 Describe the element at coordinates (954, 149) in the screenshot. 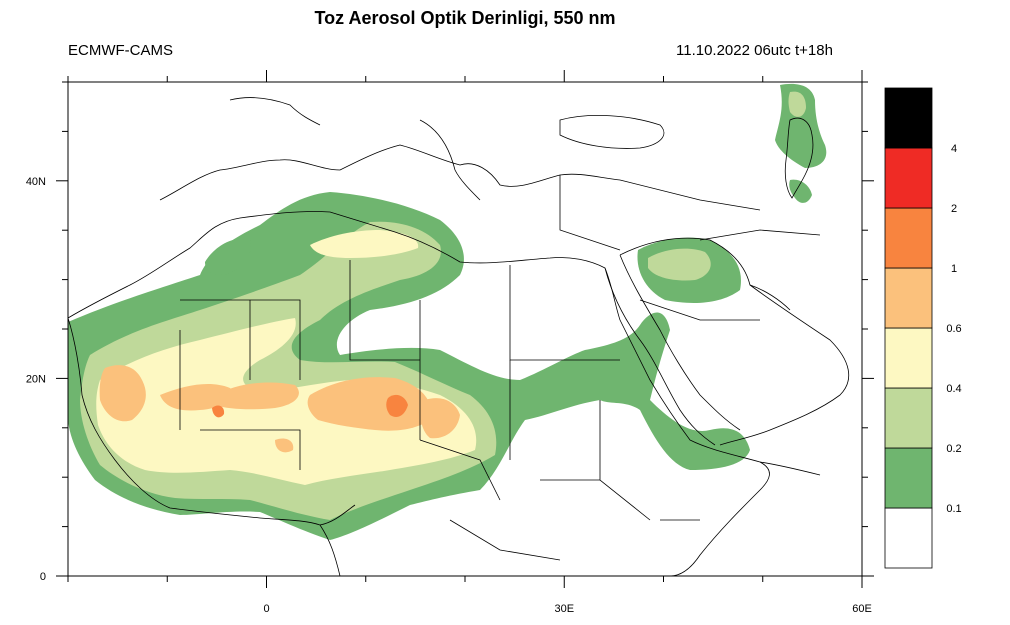

I see `legend-label: 4` at that location.